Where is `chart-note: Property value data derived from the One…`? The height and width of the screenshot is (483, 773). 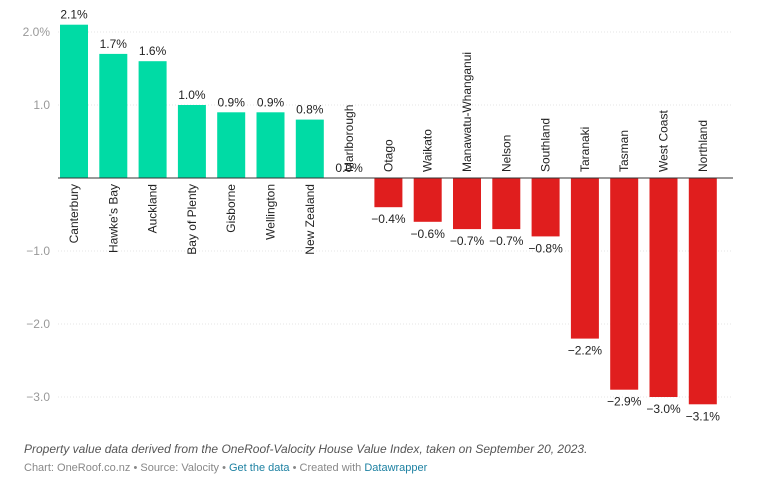 chart-note: Property value data derived from the One… is located at coordinates (306, 449).